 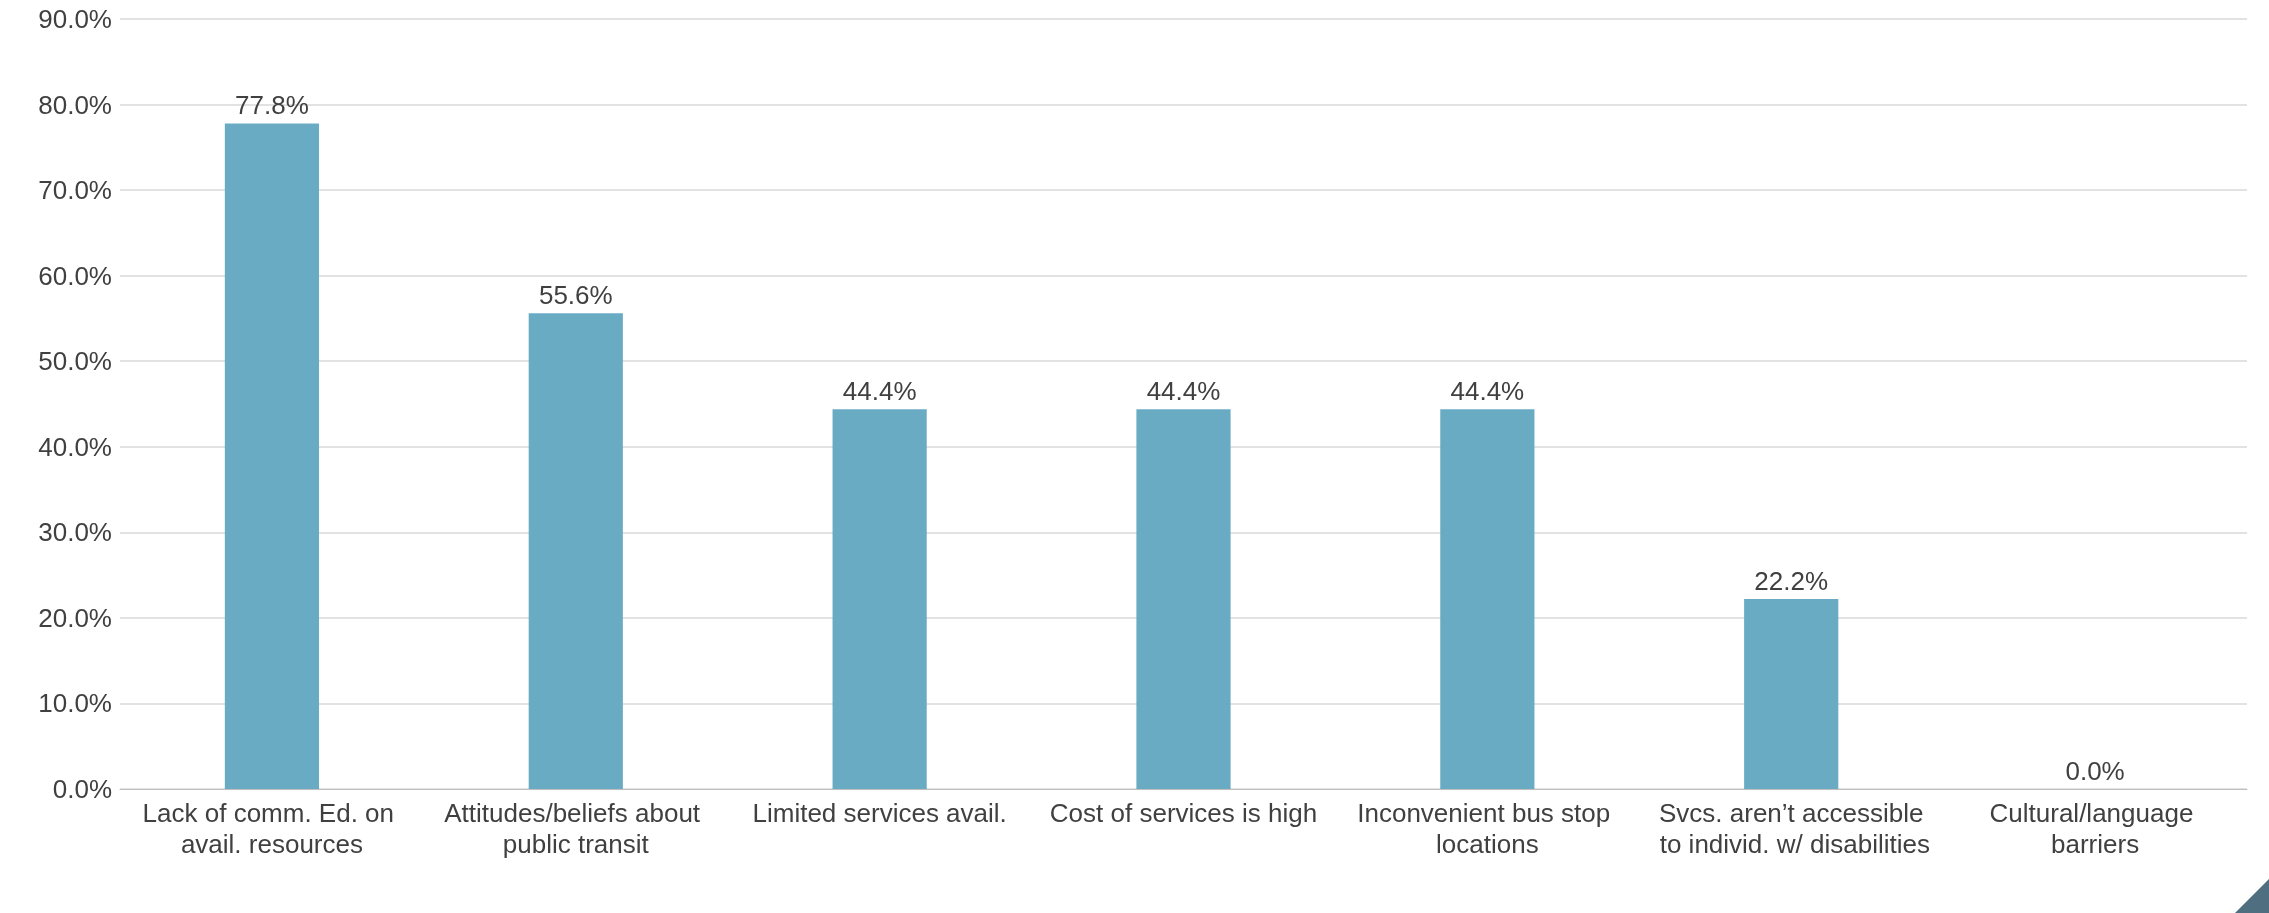 What do you see at coordinates (75, 361) in the screenshot?
I see `y-tick-label: 50.0%` at bounding box center [75, 361].